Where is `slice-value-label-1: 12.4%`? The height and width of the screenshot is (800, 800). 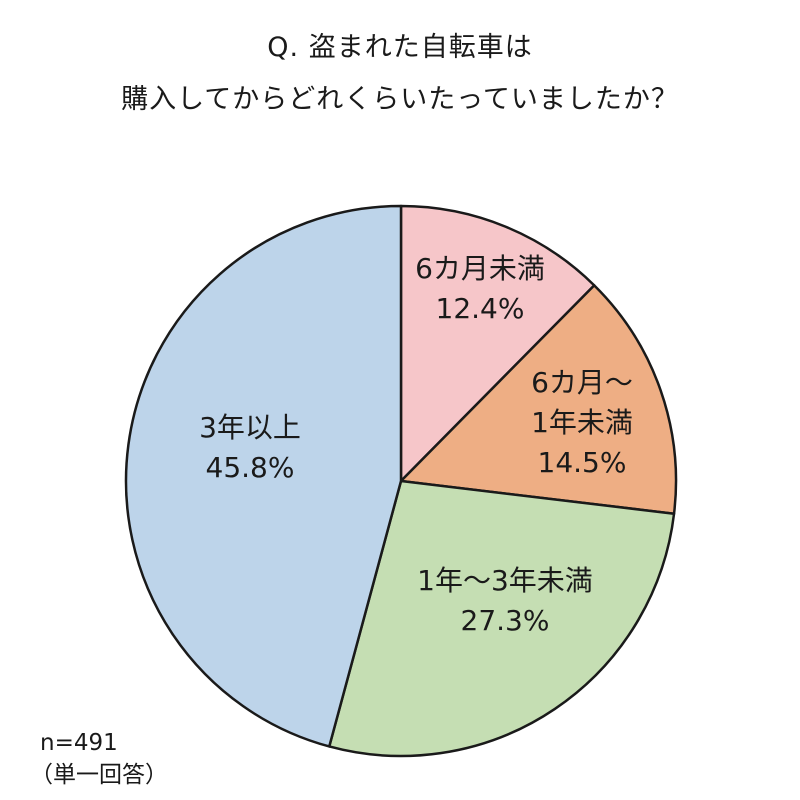 slice-value-label-1: 12.4% is located at coordinates (480, 308).